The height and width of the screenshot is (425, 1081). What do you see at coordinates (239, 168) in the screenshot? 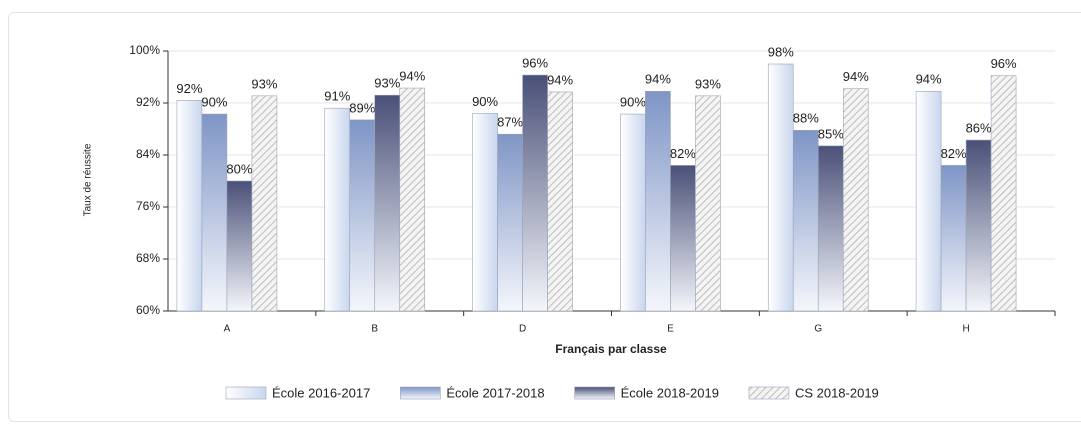
I see `value-label: 80%` at bounding box center [239, 168].